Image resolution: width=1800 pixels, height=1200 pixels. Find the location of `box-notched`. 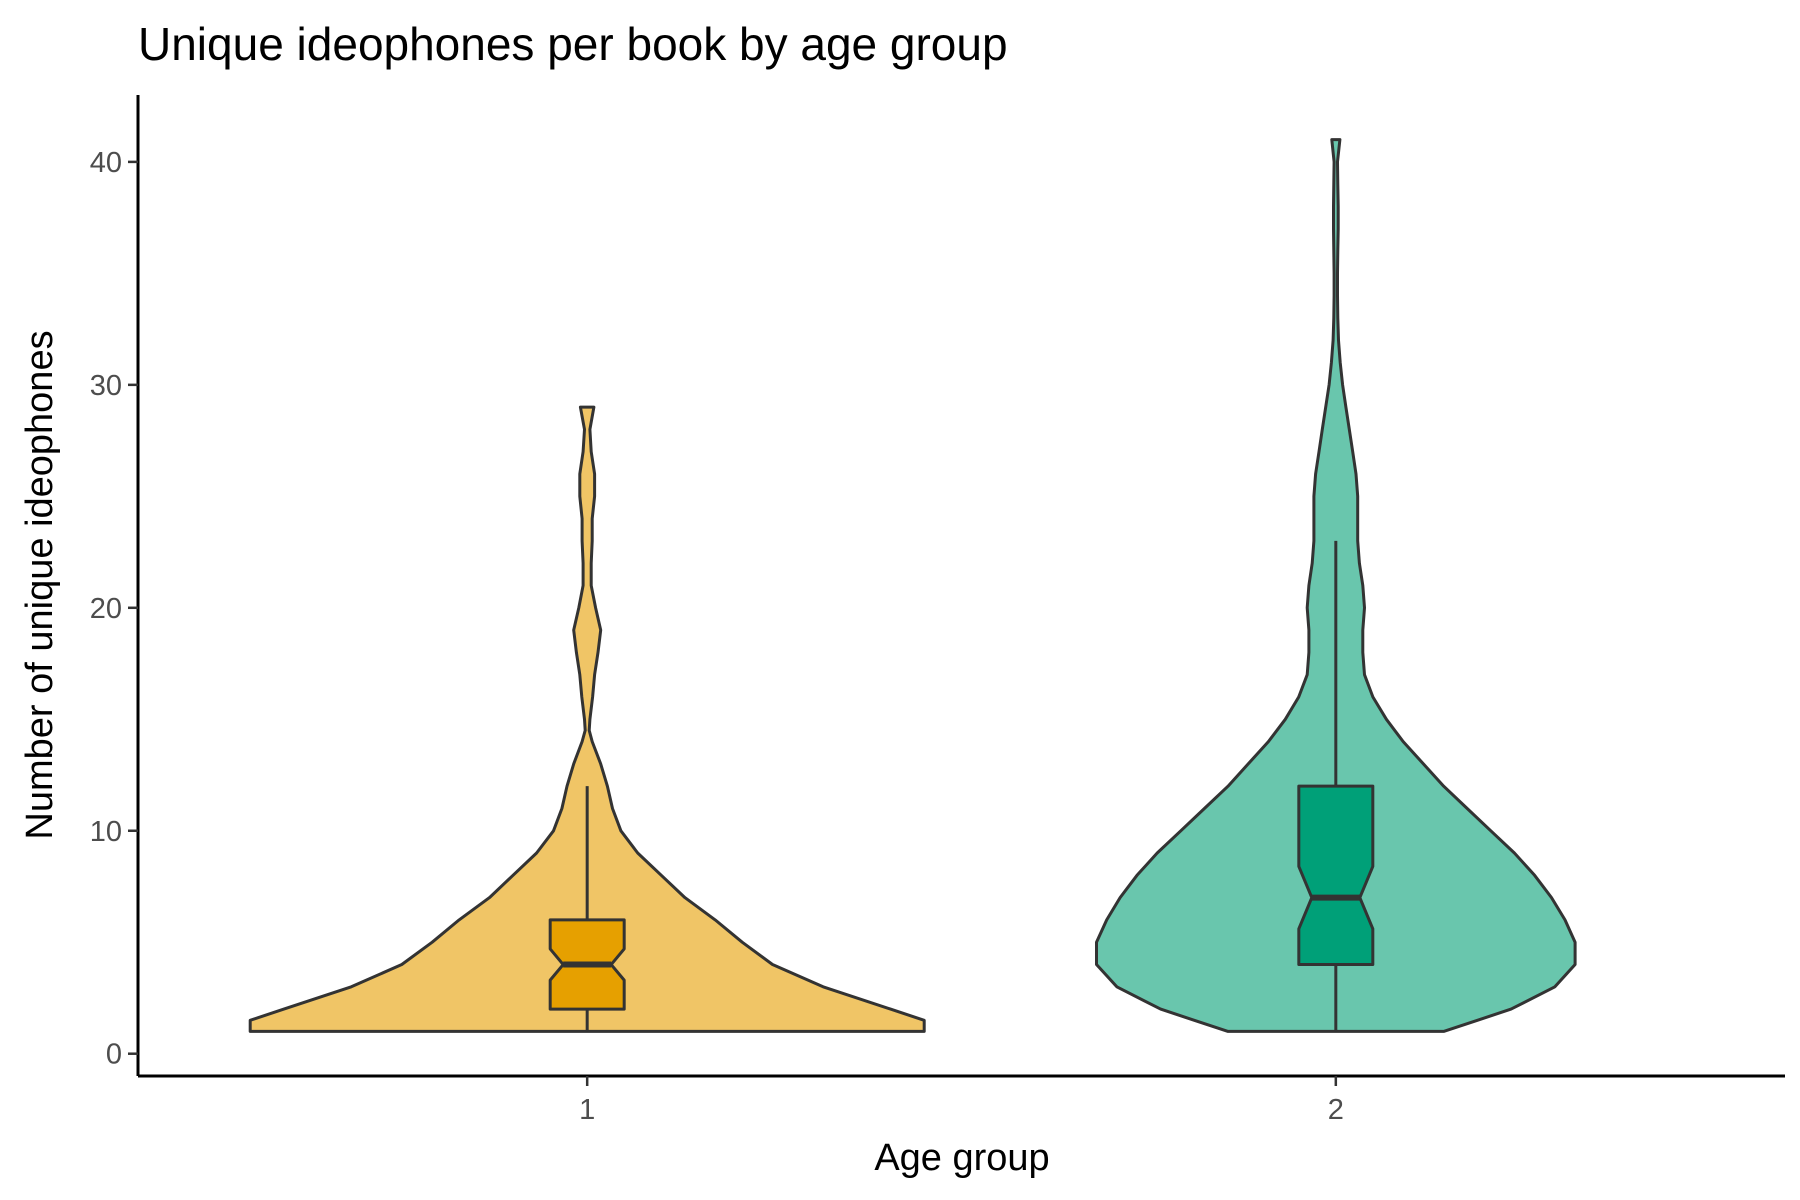

box-notched is located at coordinates (1336, 875).